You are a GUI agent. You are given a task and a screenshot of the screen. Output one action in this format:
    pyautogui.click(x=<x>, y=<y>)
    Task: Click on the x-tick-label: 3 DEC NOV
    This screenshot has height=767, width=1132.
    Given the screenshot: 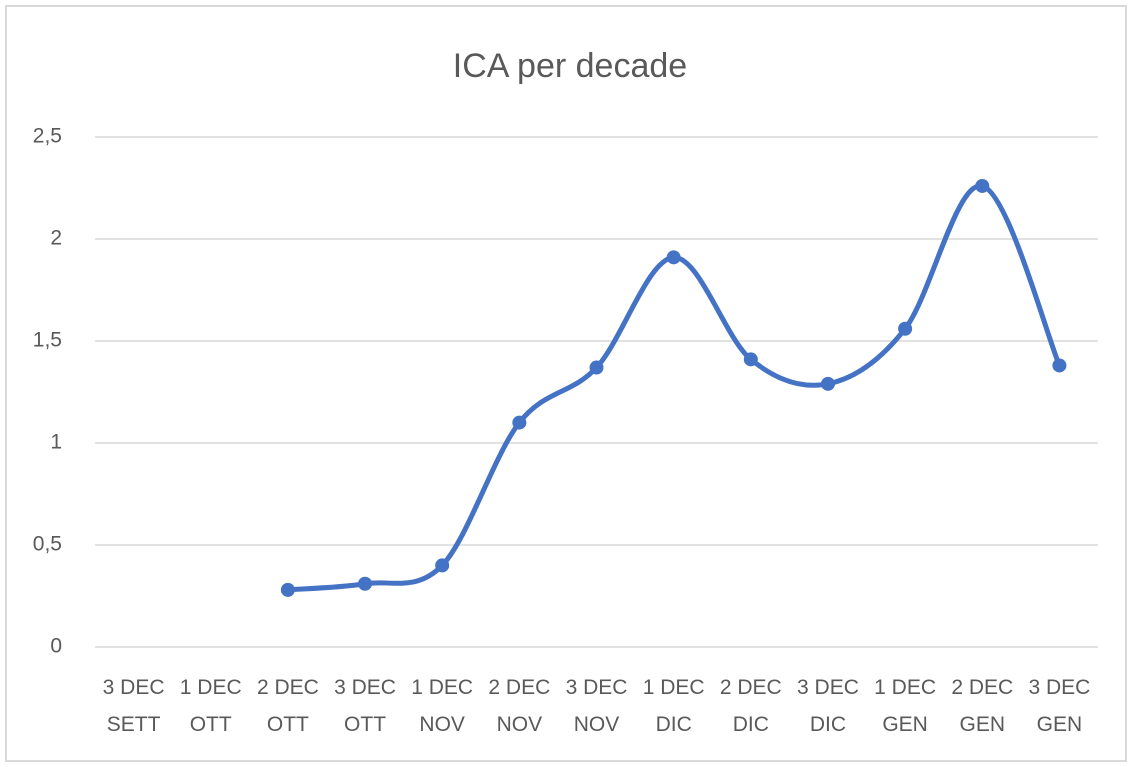 What is the action you would take?
    pyautogui.click(x=597, y=706)
    